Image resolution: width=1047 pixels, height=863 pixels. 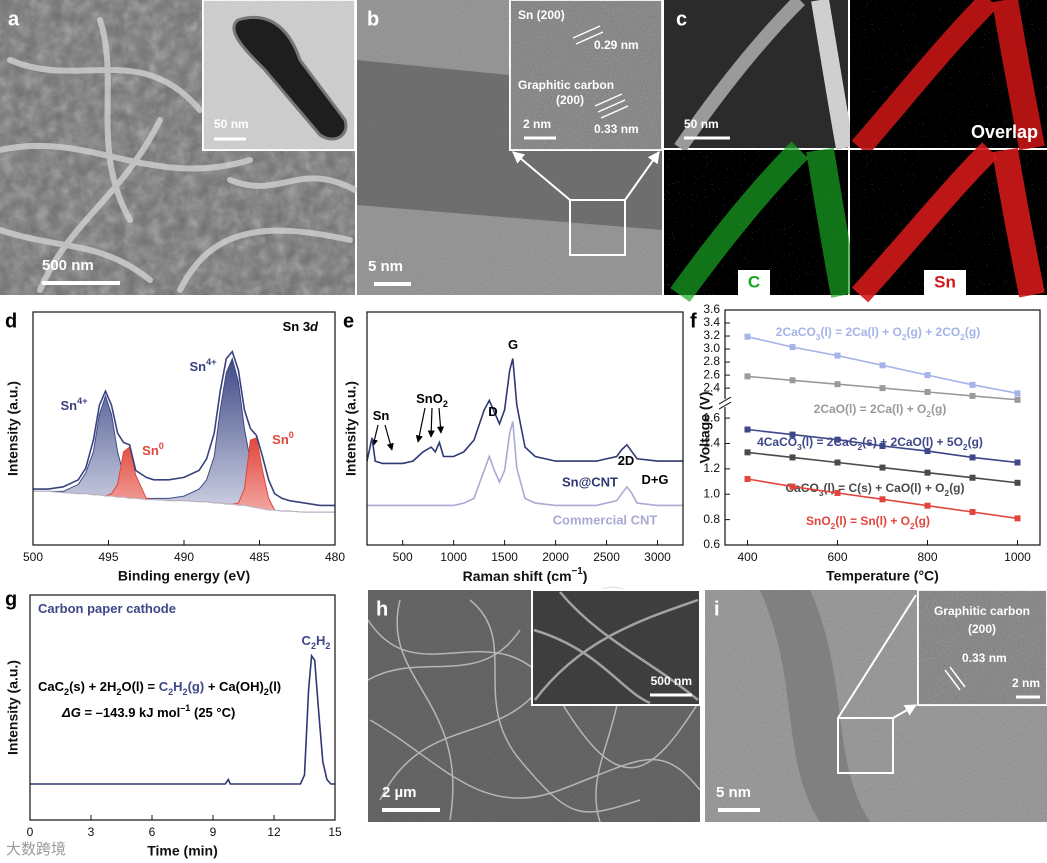 What do you see at coordinates (33, 557) in the screenshot?
I see `x-tick-label: 500` at bounding box center [33, 557].